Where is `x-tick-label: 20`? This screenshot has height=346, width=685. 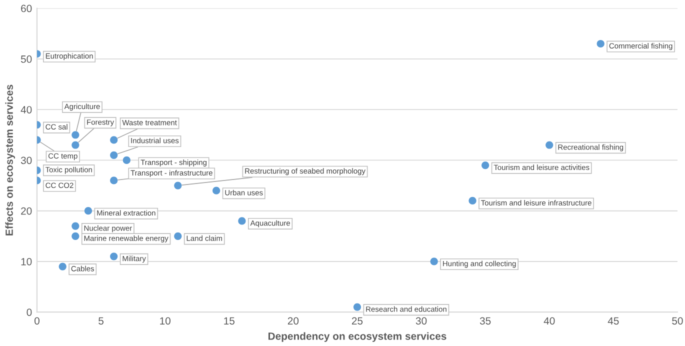
x-tick-label: 20 is located at coordinates (293, 321).